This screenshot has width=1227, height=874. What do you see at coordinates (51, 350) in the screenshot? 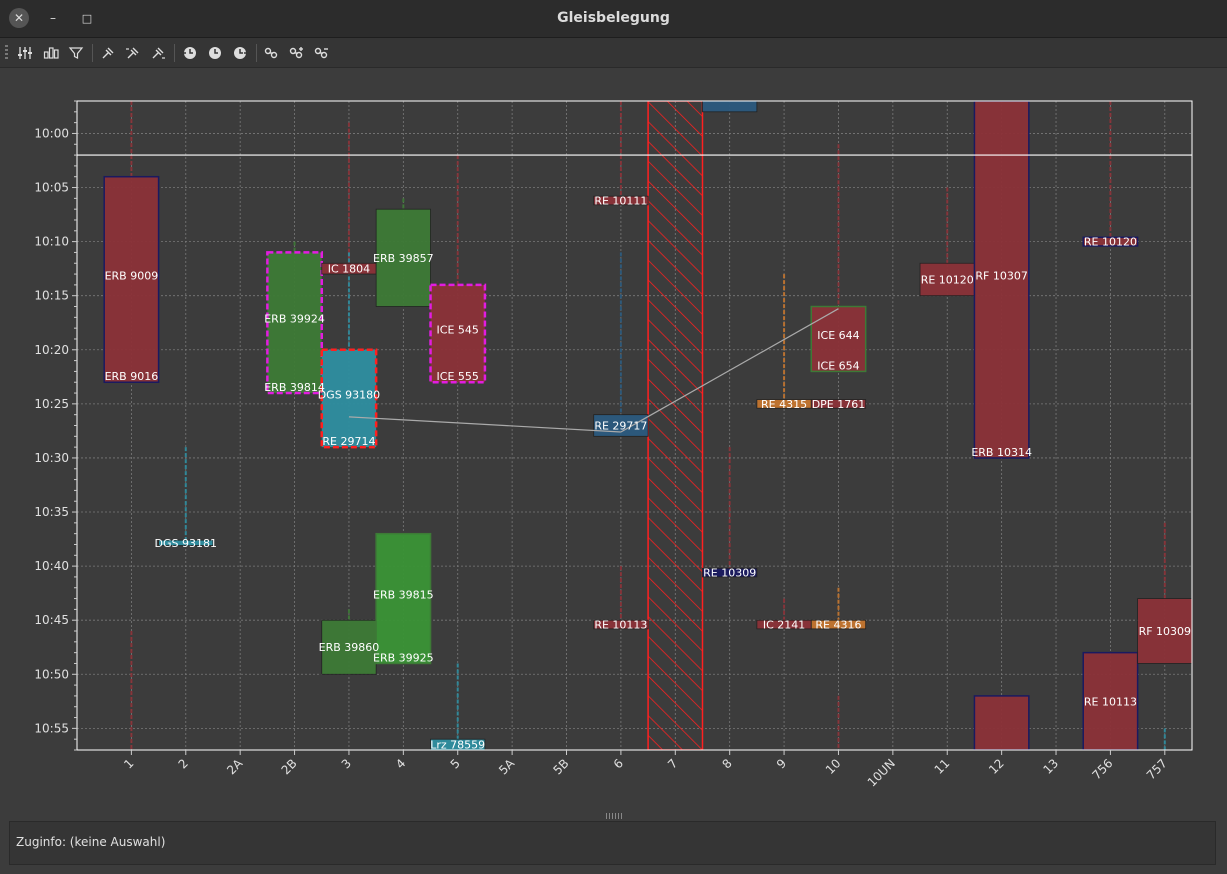
I see `y-tick-label: 10:20` at bounding box center [51, 350].